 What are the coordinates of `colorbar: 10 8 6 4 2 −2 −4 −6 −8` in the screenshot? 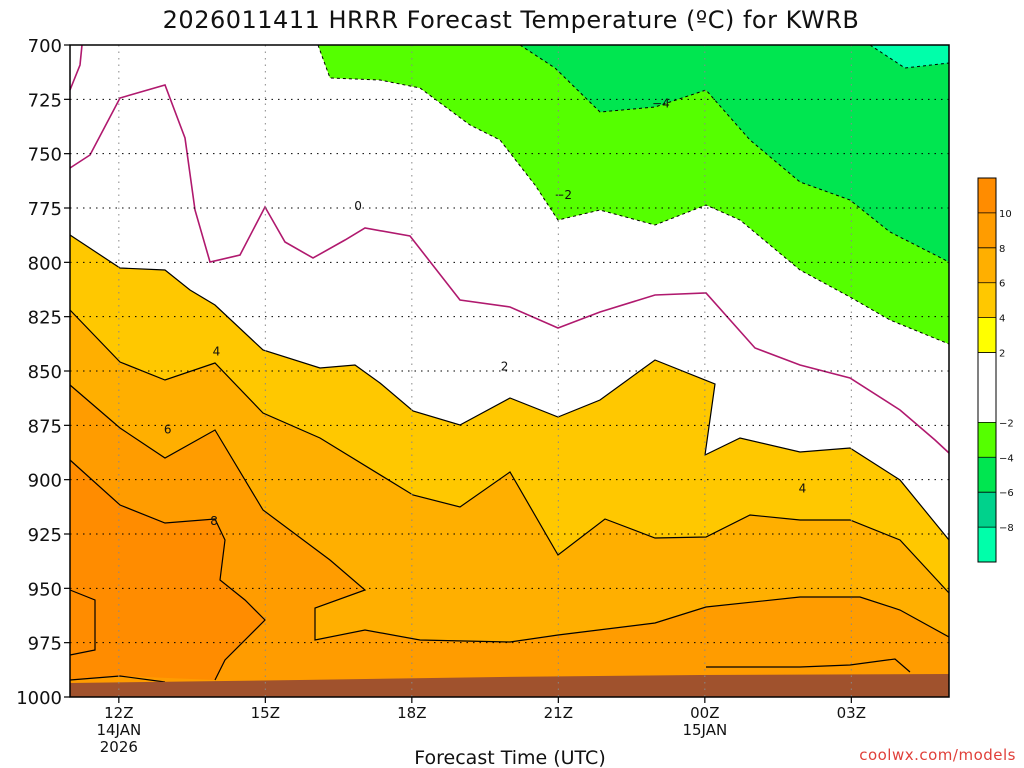 It's located at (995, 370).